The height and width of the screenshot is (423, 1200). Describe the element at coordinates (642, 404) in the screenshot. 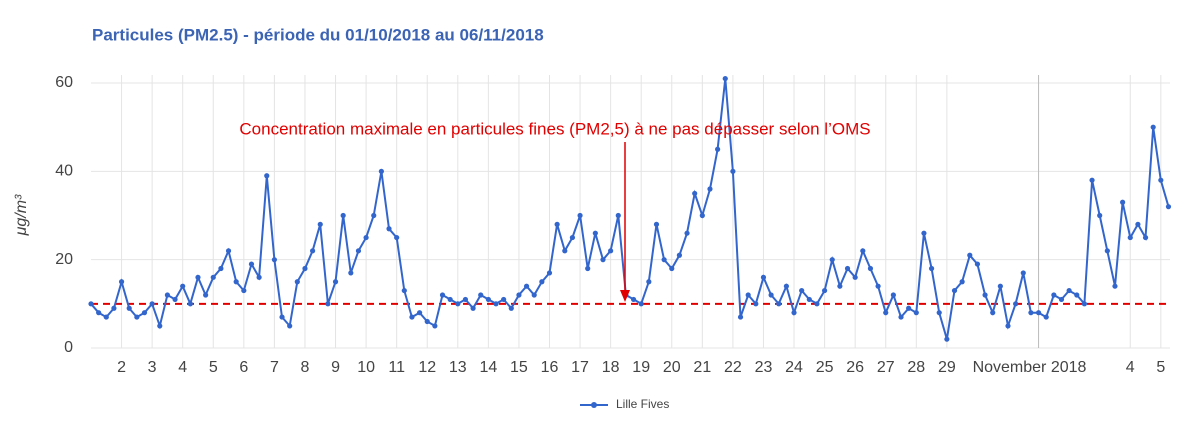

I see `legend-label: Lille Fives` at that location.